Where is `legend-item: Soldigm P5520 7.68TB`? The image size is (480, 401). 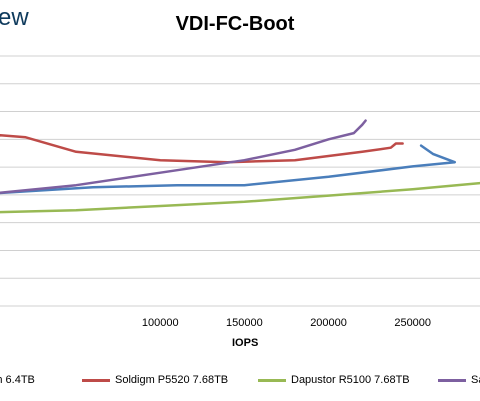 legend-item: Soldigm P5520 7.68TB is located at coordinates (155, 380).